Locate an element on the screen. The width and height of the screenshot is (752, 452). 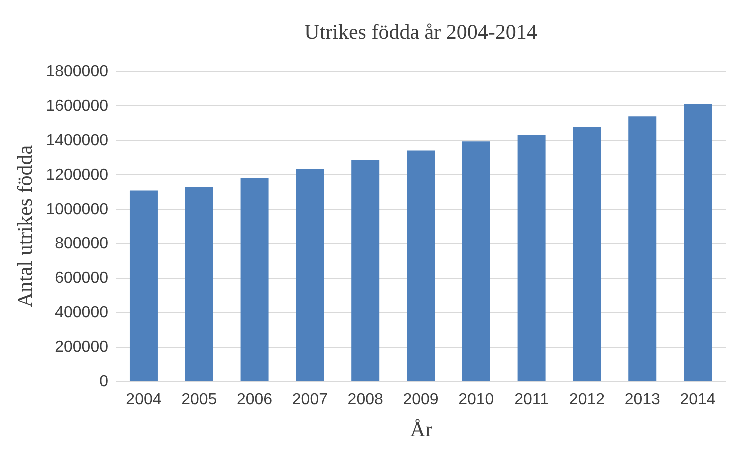
x-tick-label: 2010 is located at coordinates (476, 400).